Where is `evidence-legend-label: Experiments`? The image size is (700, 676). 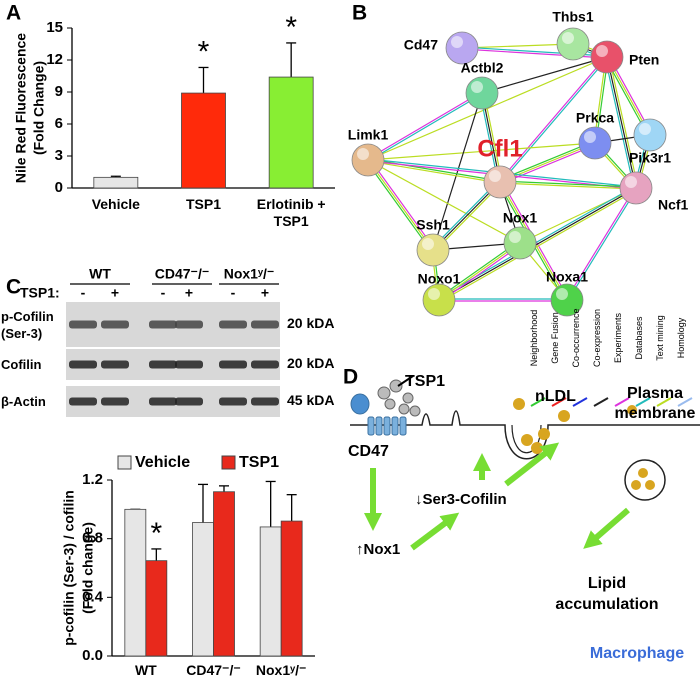 evidence-legend-label: Experiments is located at coordinates (618, 337).